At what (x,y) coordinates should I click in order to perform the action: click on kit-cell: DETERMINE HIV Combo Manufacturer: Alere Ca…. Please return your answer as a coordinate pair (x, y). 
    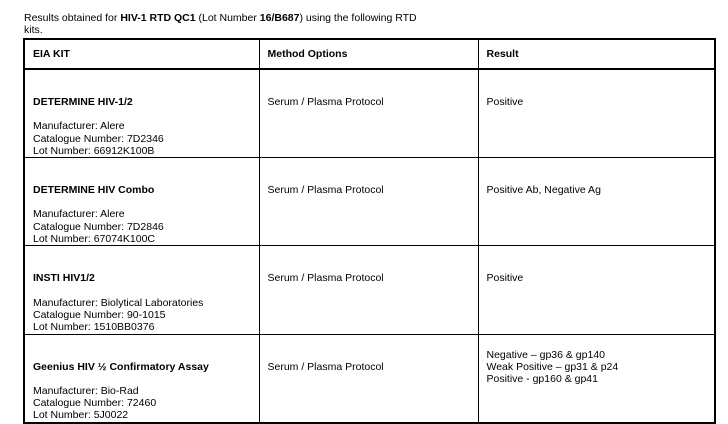
    Looking at the image, I should click on (141, 202).